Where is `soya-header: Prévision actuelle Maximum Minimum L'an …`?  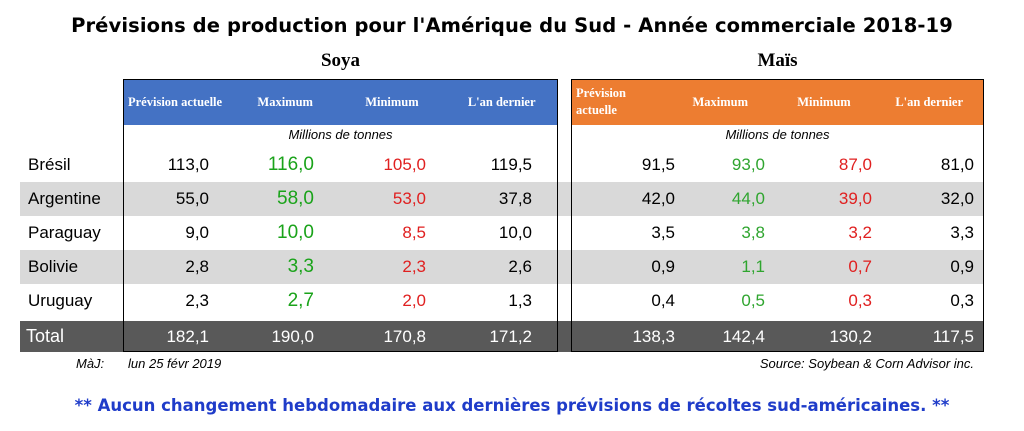 soya-header: Prévision actuelle Maximum Minimum L'an … is located at coordinates (340, 102).